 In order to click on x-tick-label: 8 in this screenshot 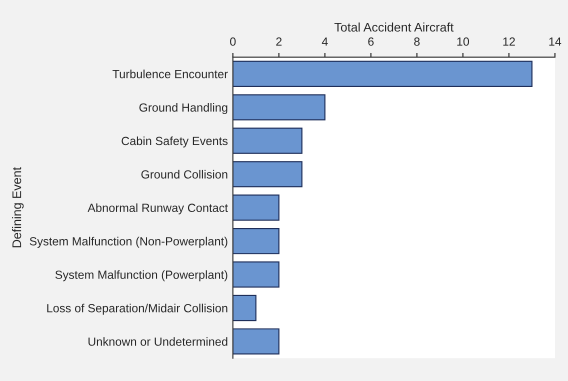, I will do `click(417, 41)`.